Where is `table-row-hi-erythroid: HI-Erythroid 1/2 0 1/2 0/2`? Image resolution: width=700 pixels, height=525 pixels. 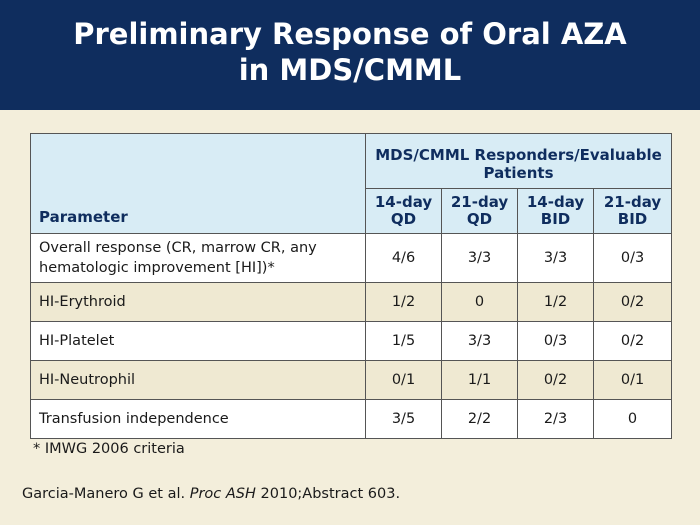 table-row-hi-erythroid: HI-Erythroid 1/2 0 1/2 0/2 is located at coordinates (351, 302).